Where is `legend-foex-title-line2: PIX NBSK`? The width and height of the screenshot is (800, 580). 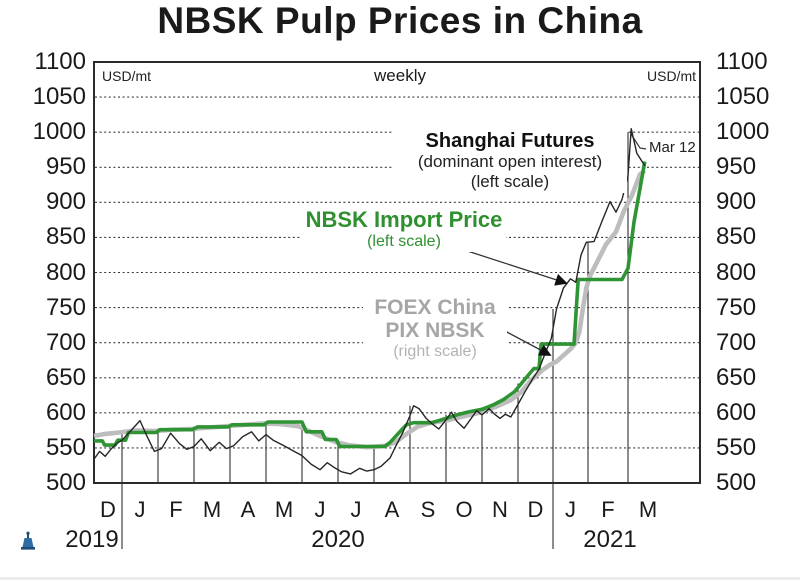 legend-foex-title-line2: PIX NBSK is located at coordinates (435, 330).